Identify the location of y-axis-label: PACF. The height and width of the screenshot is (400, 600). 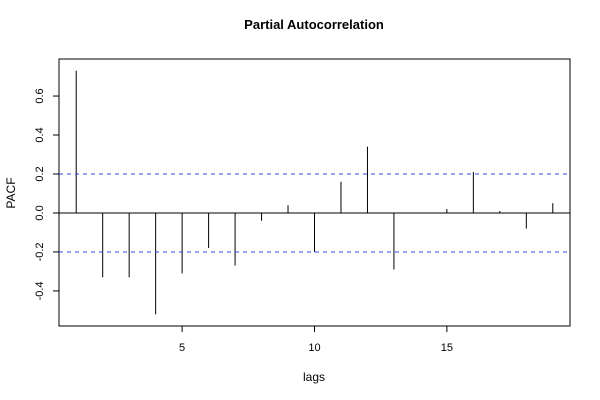
(11, 192).